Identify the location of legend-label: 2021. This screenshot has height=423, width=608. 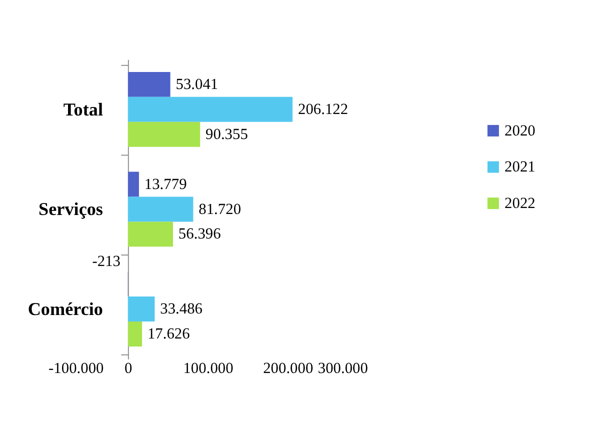
(520, 167).